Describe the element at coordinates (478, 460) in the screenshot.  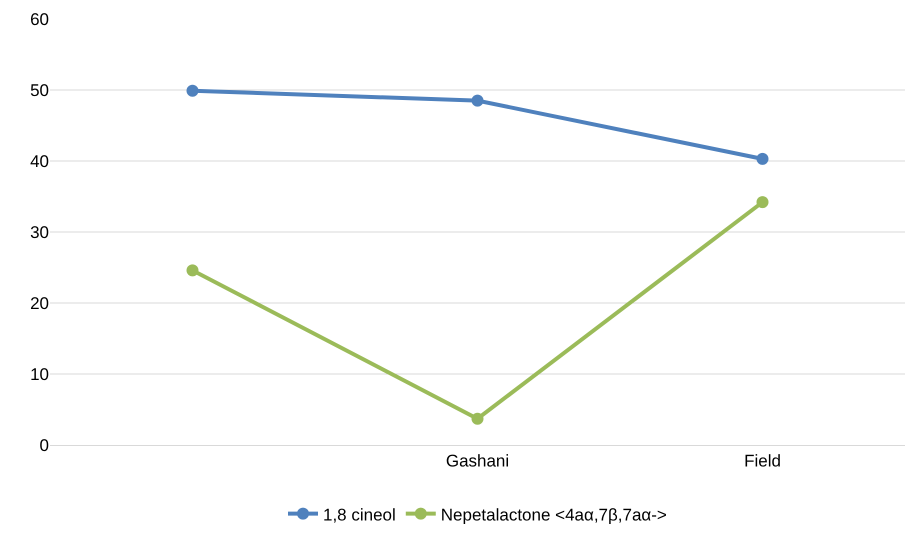
I see `x-tick-label: Gashani` at that location.